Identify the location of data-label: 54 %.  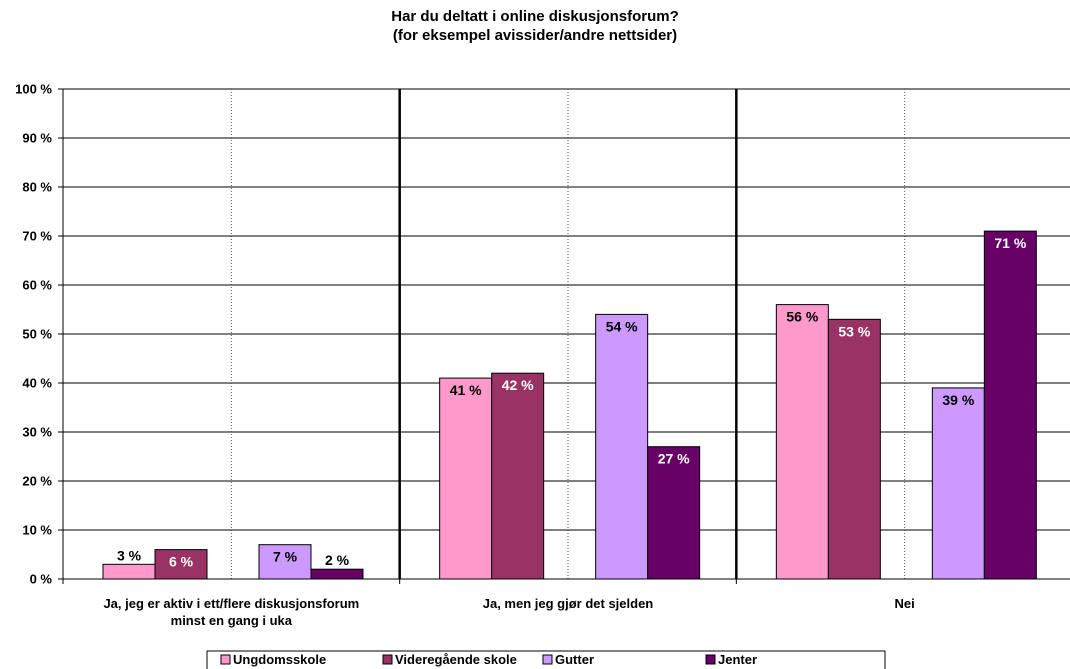
(622, 326).